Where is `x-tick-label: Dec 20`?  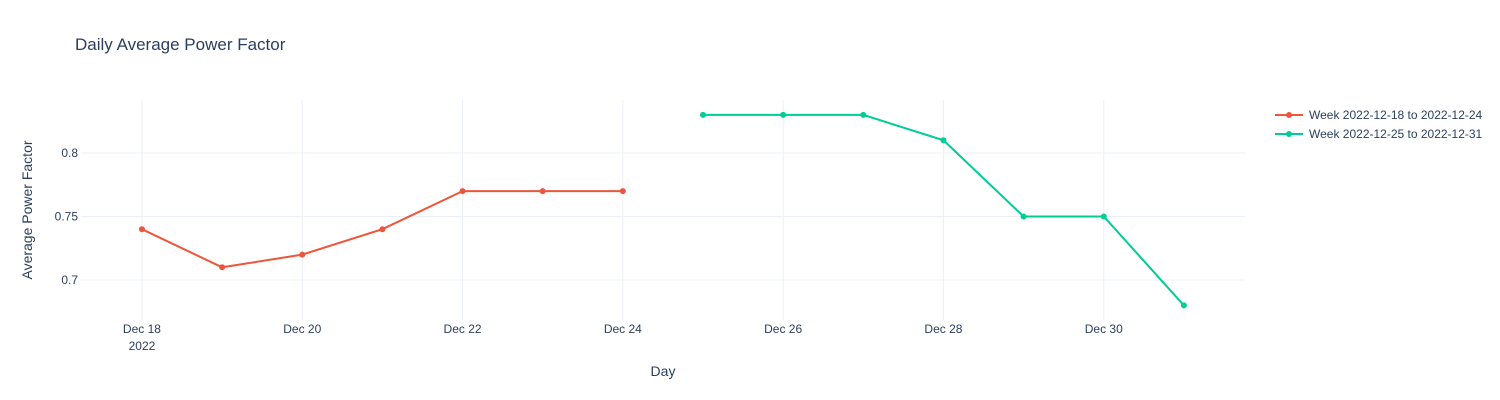 x-tick-label: Dec 20 is located at coordinates (302, 329).